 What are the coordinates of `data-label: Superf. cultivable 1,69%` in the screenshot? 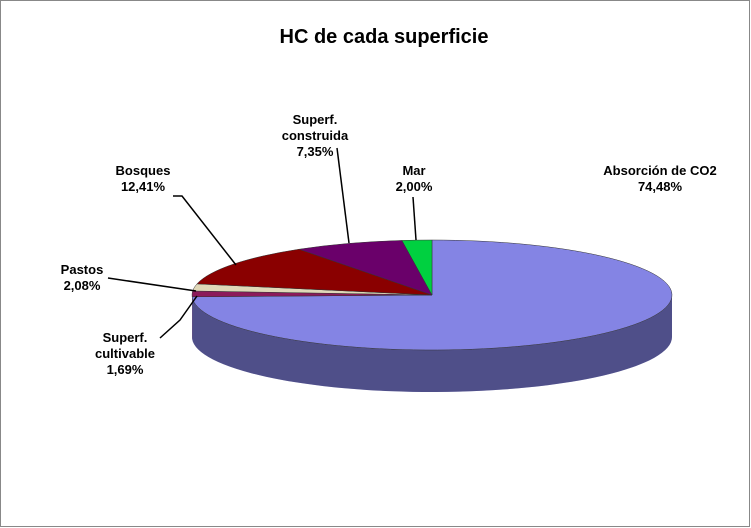 It's located at (125, 354).